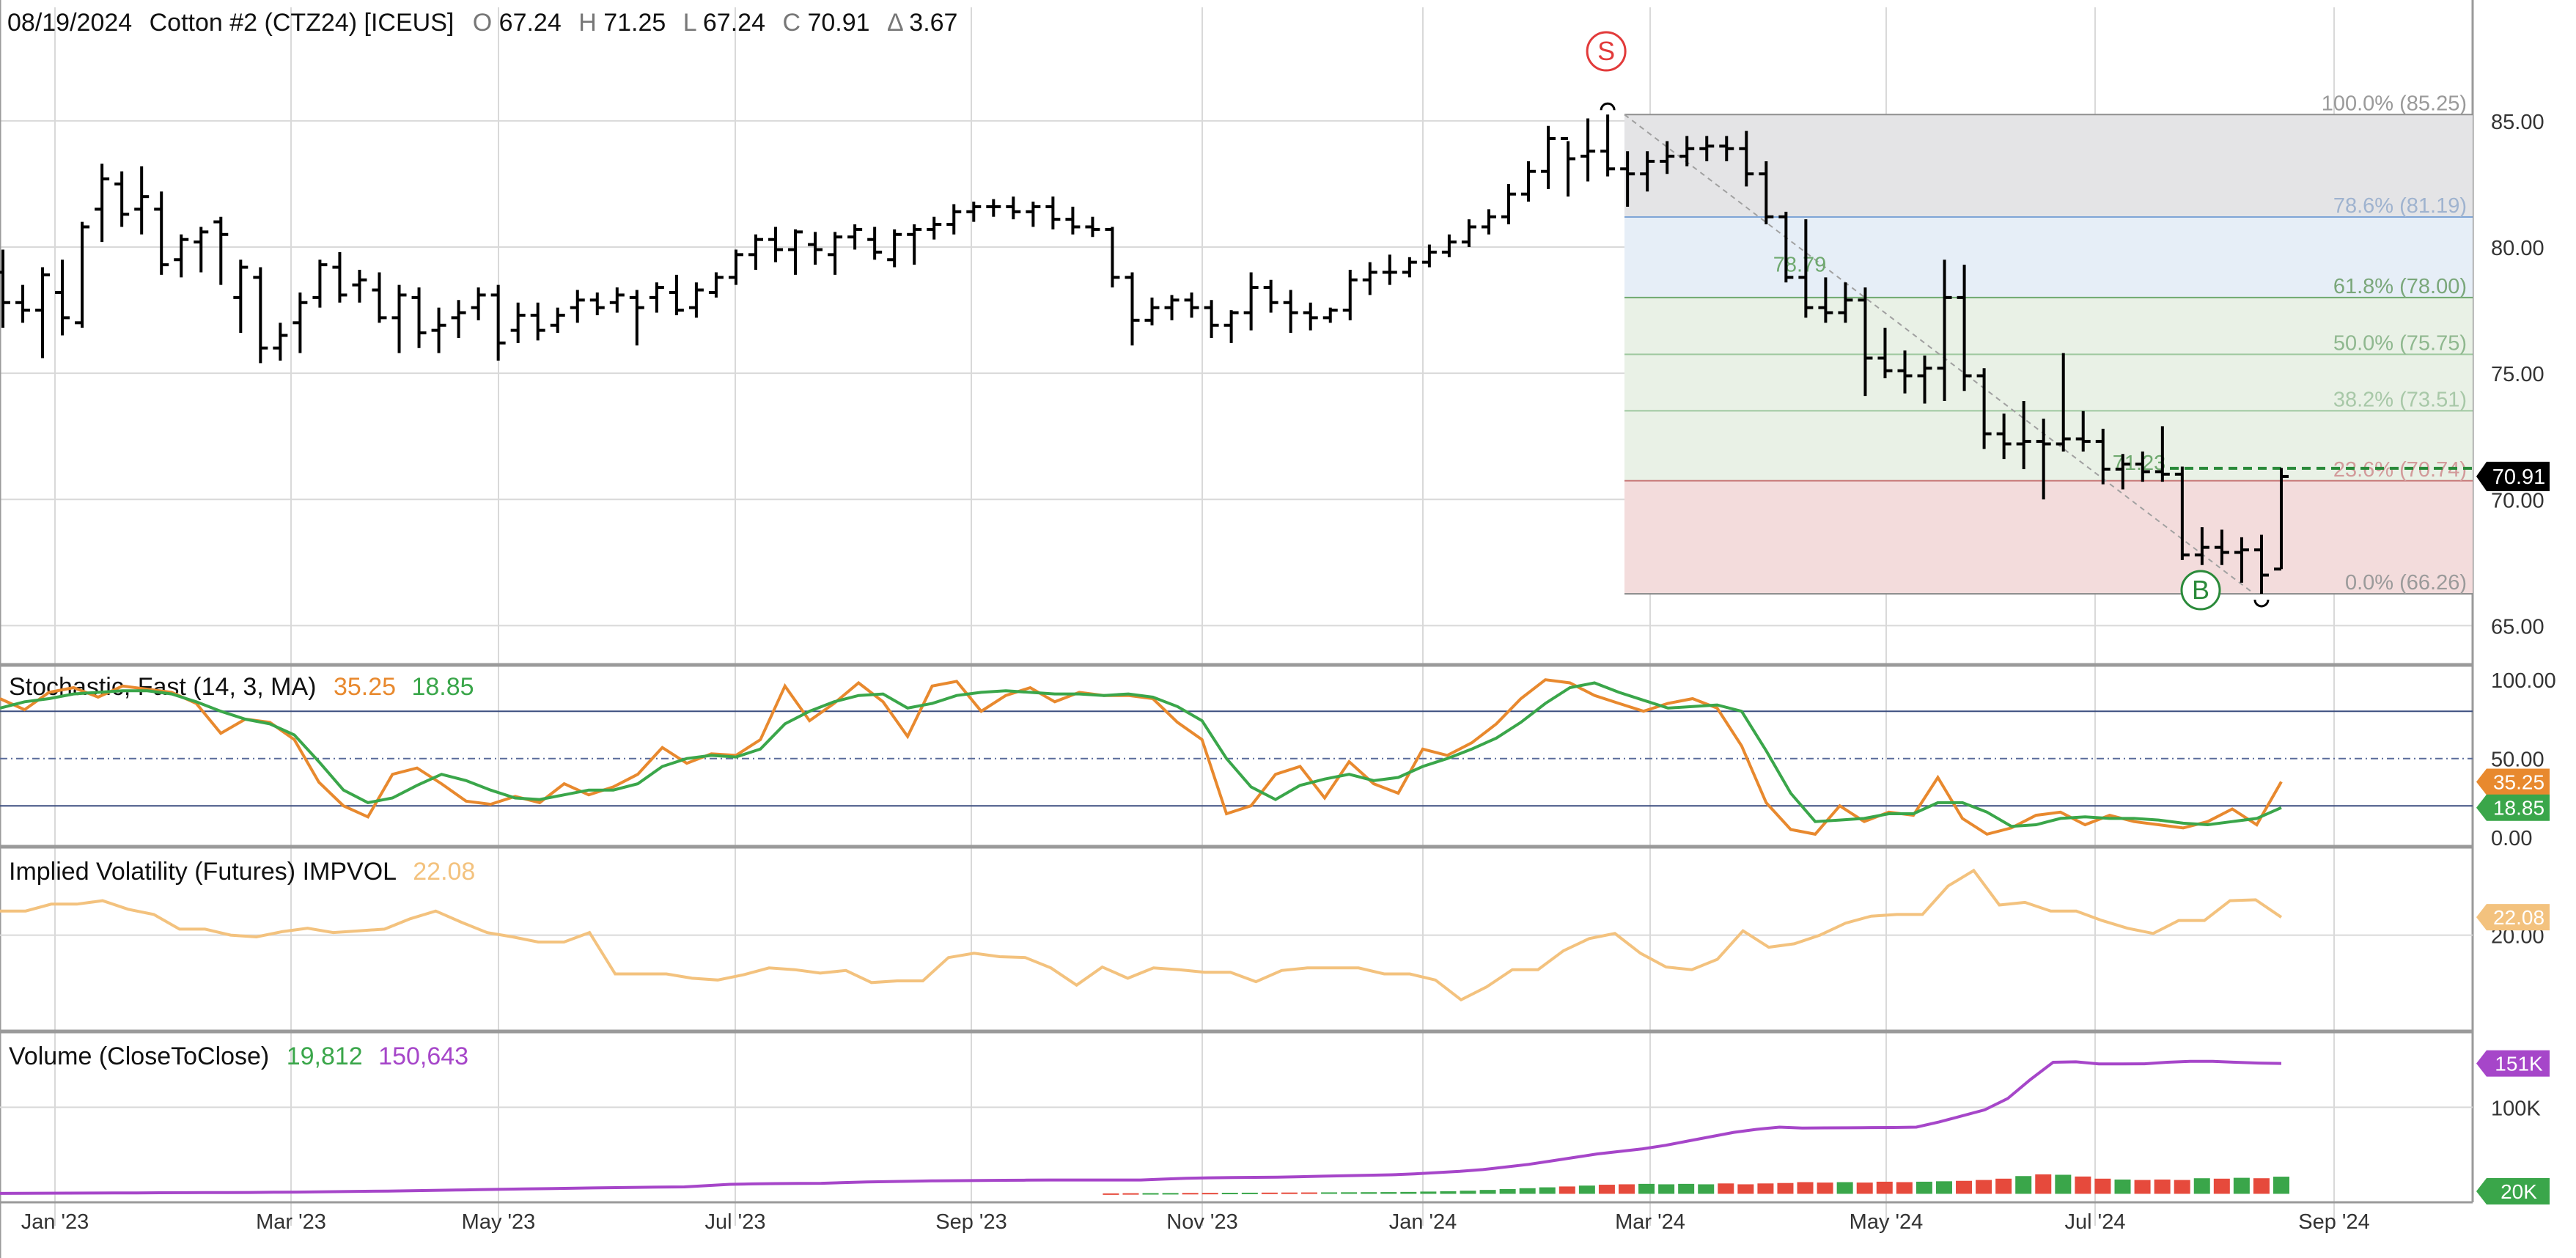  Describe the element at coordinates (1141, 754) in the screenshot. I see `stochastic-d-line` at that location.